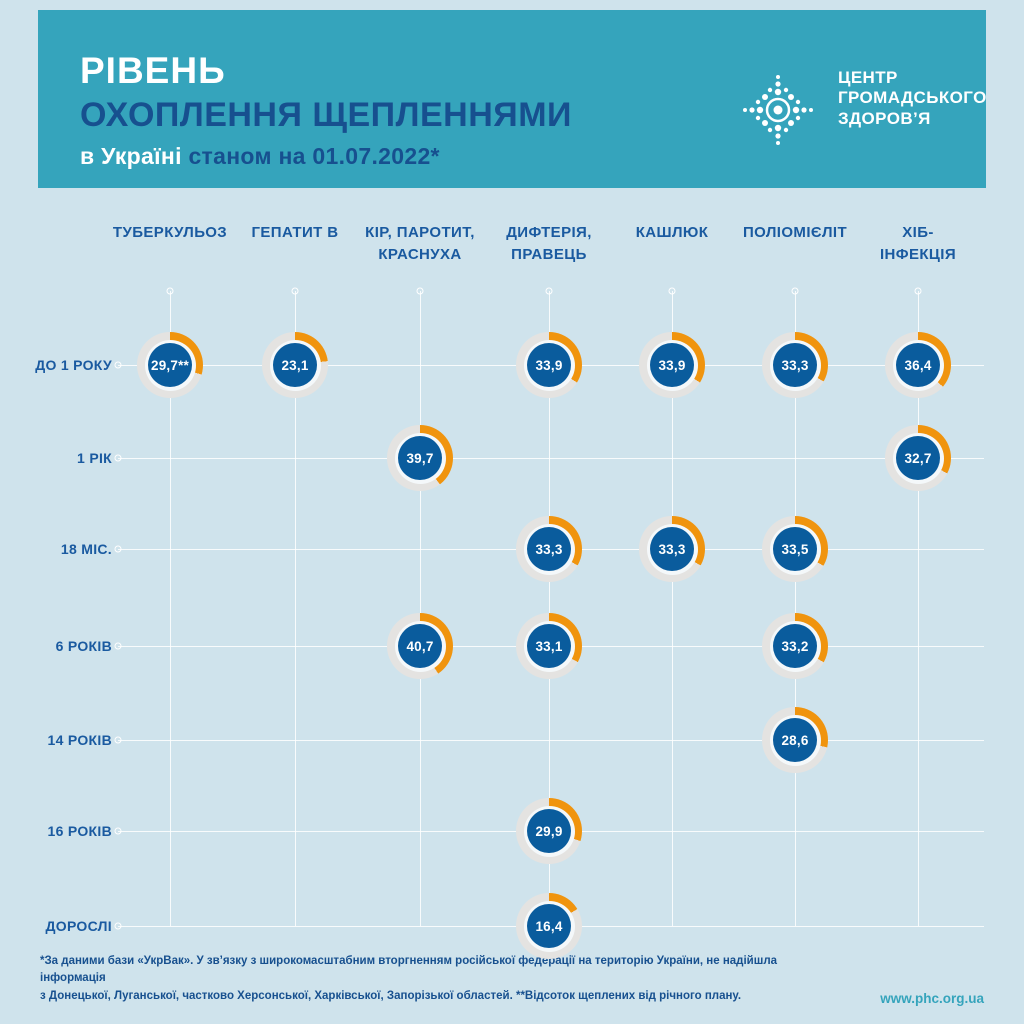  I want to click on gauge-gap: 23,1, so click(295, 365).